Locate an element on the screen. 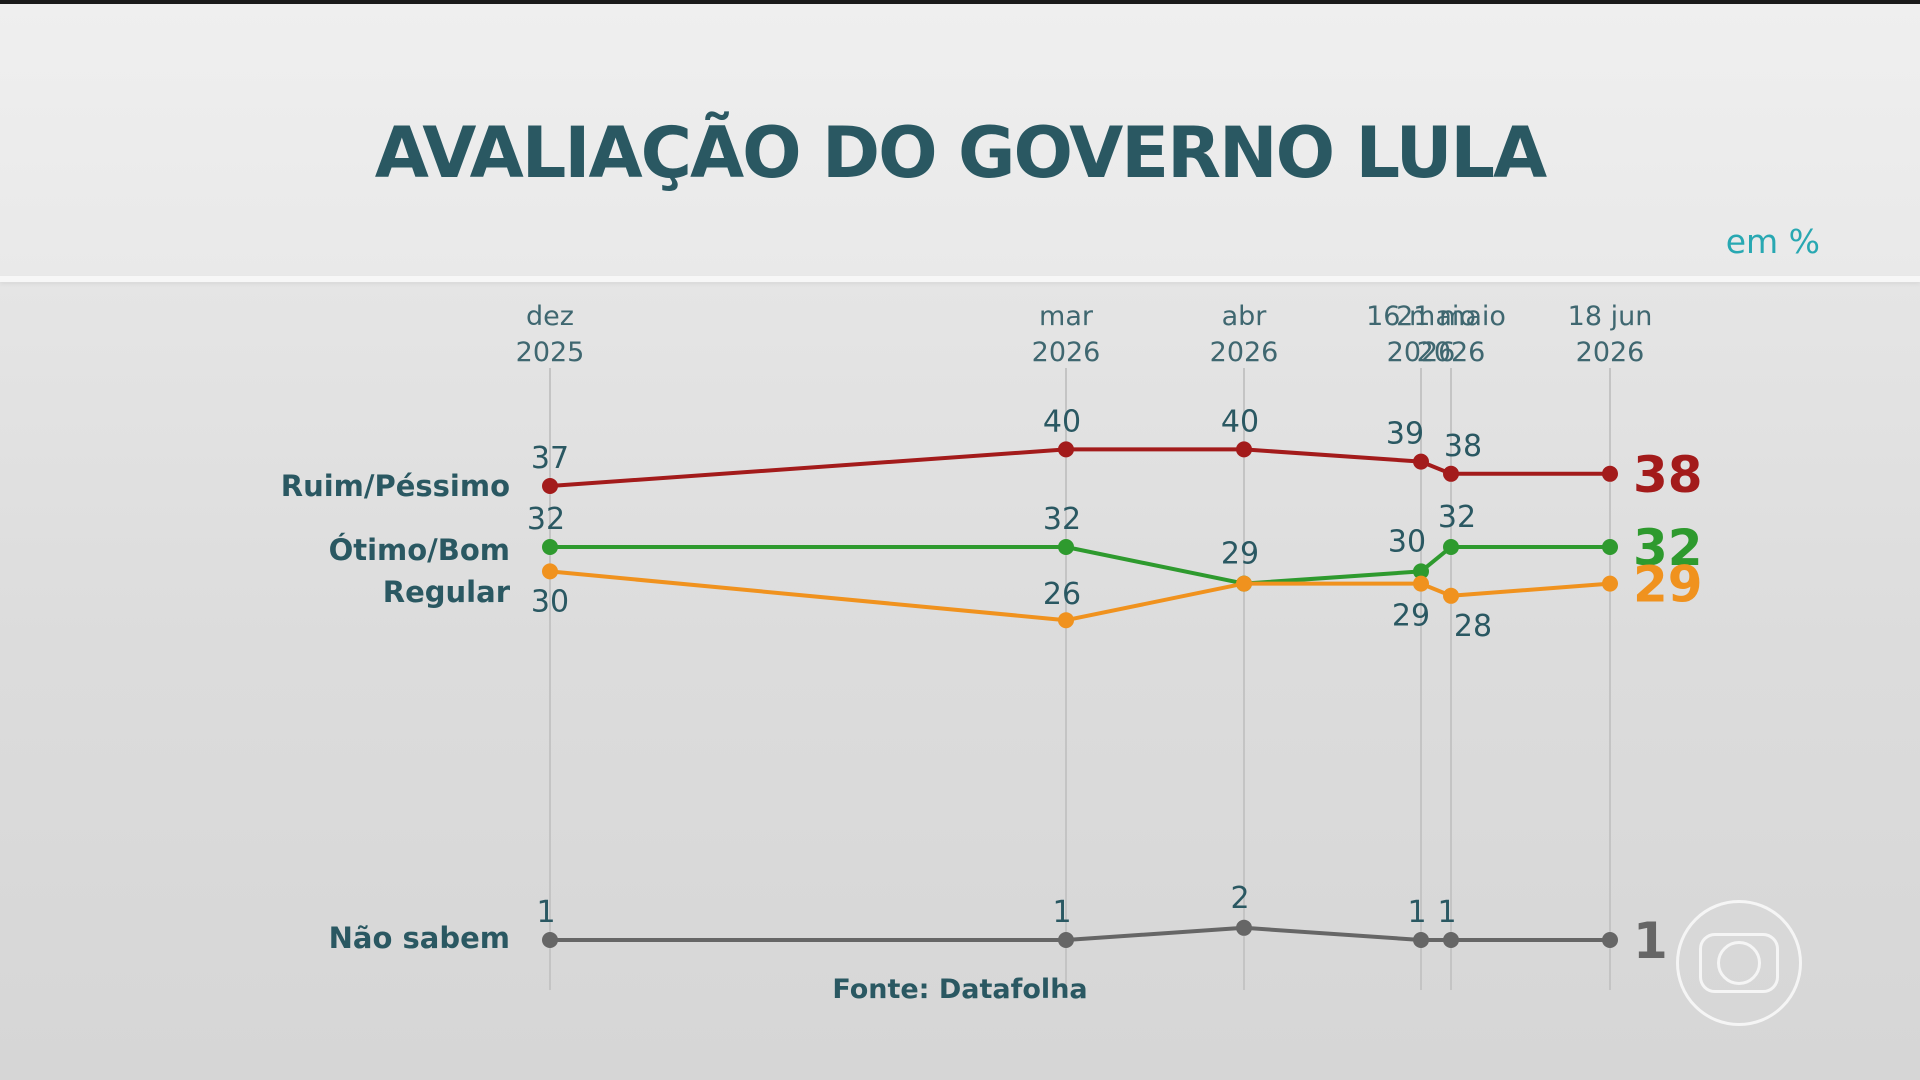  series-name-0: Ruim/Péssimo is located at coordinates (395, 486).